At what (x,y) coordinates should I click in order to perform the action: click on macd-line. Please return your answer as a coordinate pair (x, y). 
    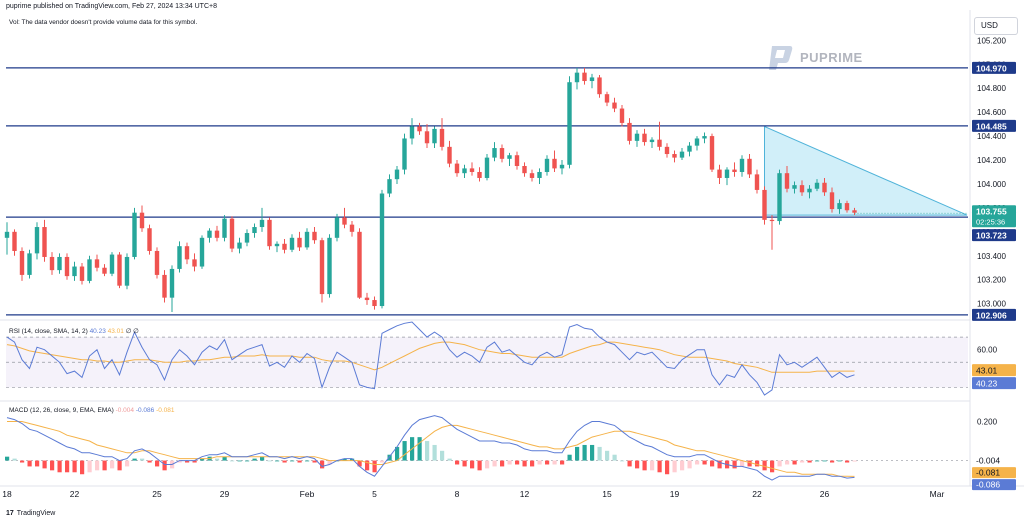
    Looking at the image, I should click on (430, 448).